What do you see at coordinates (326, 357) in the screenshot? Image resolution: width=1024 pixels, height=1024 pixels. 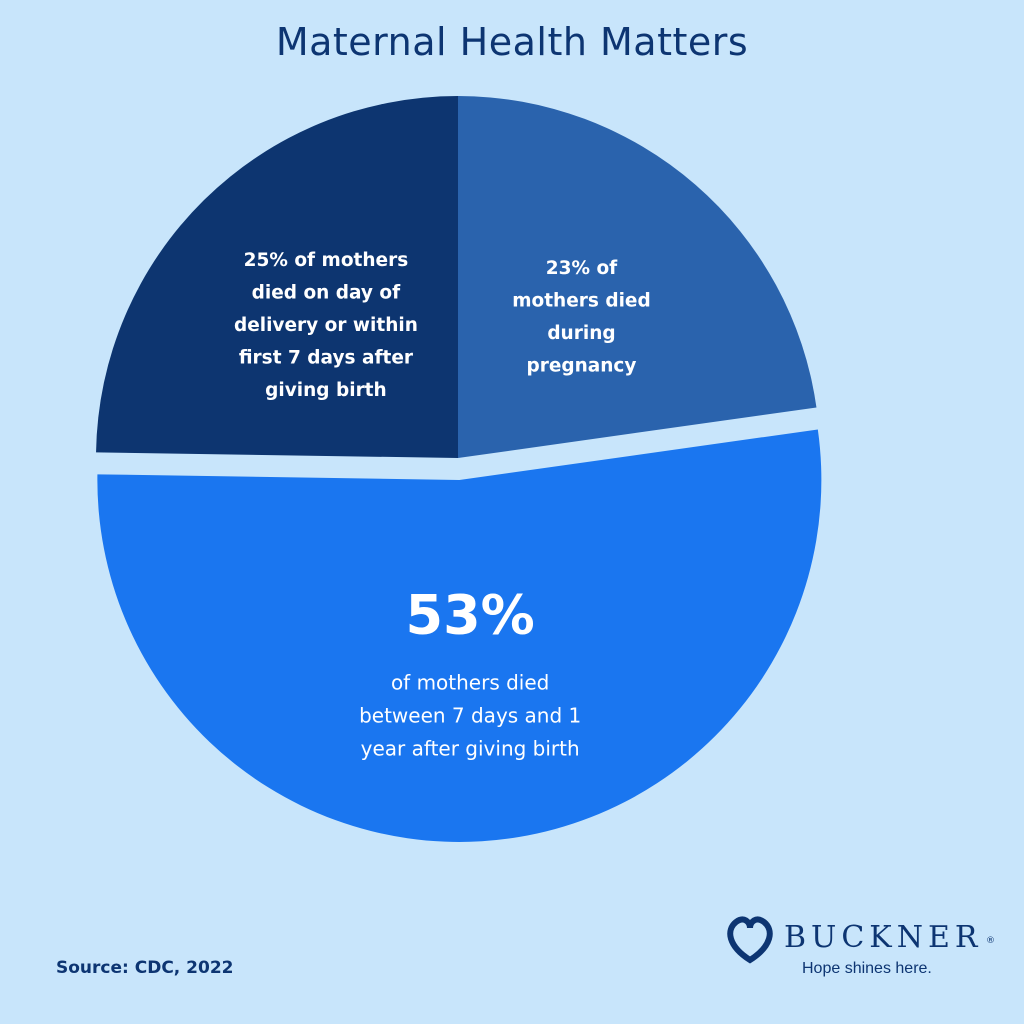 I see `slice-label-line: first 7 days after` at bounding box center [326, 357].